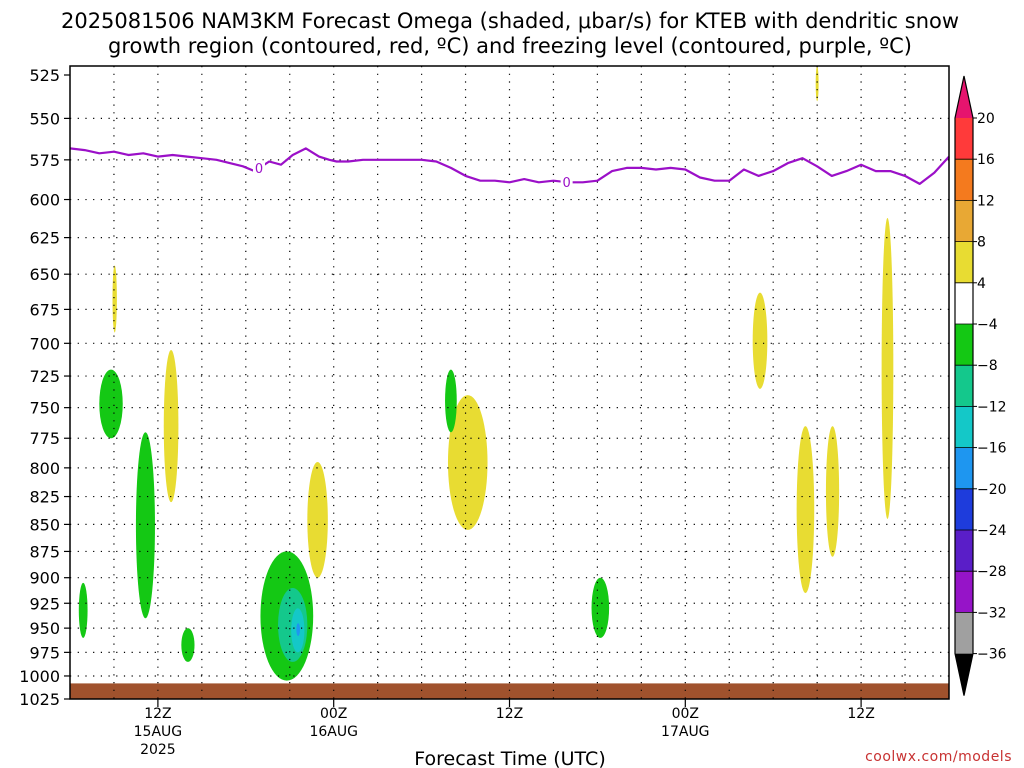  Describe the element at coordinates (44, 628) in the screenshot. I see `y-tick-label: 950` at that location.